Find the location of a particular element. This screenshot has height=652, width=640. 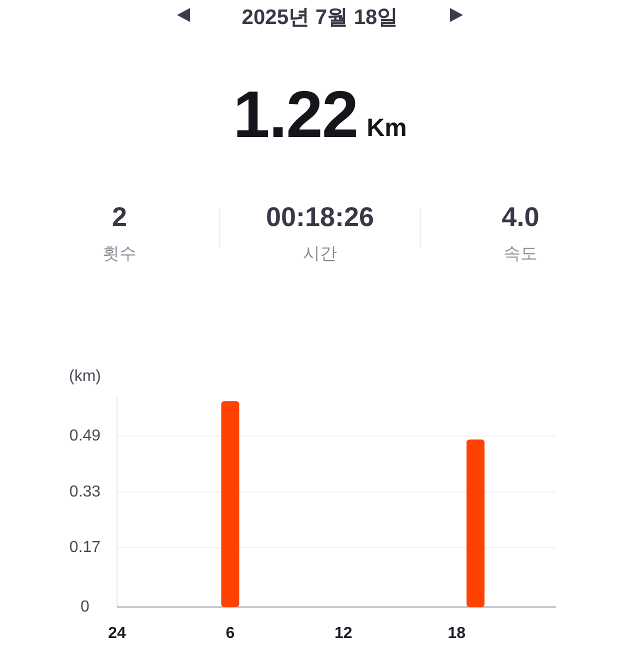

ytick: 0.17 is located at coordinates (85, 547).